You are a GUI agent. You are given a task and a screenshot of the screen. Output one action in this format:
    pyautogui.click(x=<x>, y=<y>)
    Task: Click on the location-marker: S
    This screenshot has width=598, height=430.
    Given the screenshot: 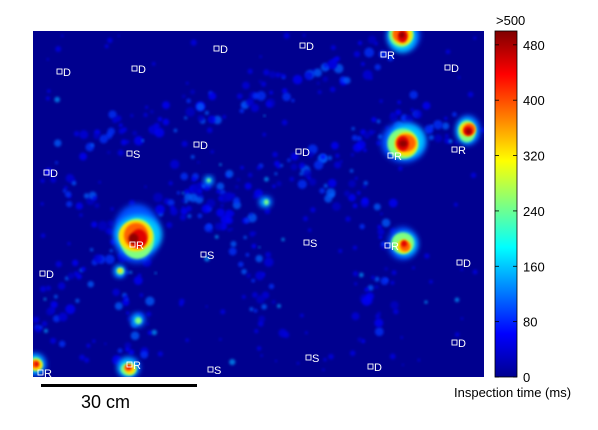 What is the action you would take?
    pyautogui.click(x=310, y=244)
    